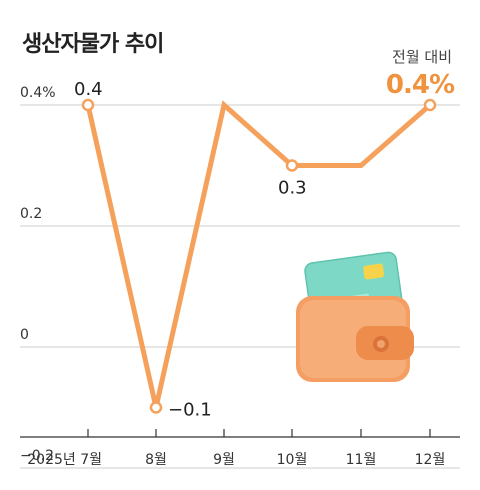  I want to click on x-tick-label: 12월, so click(430, 460).